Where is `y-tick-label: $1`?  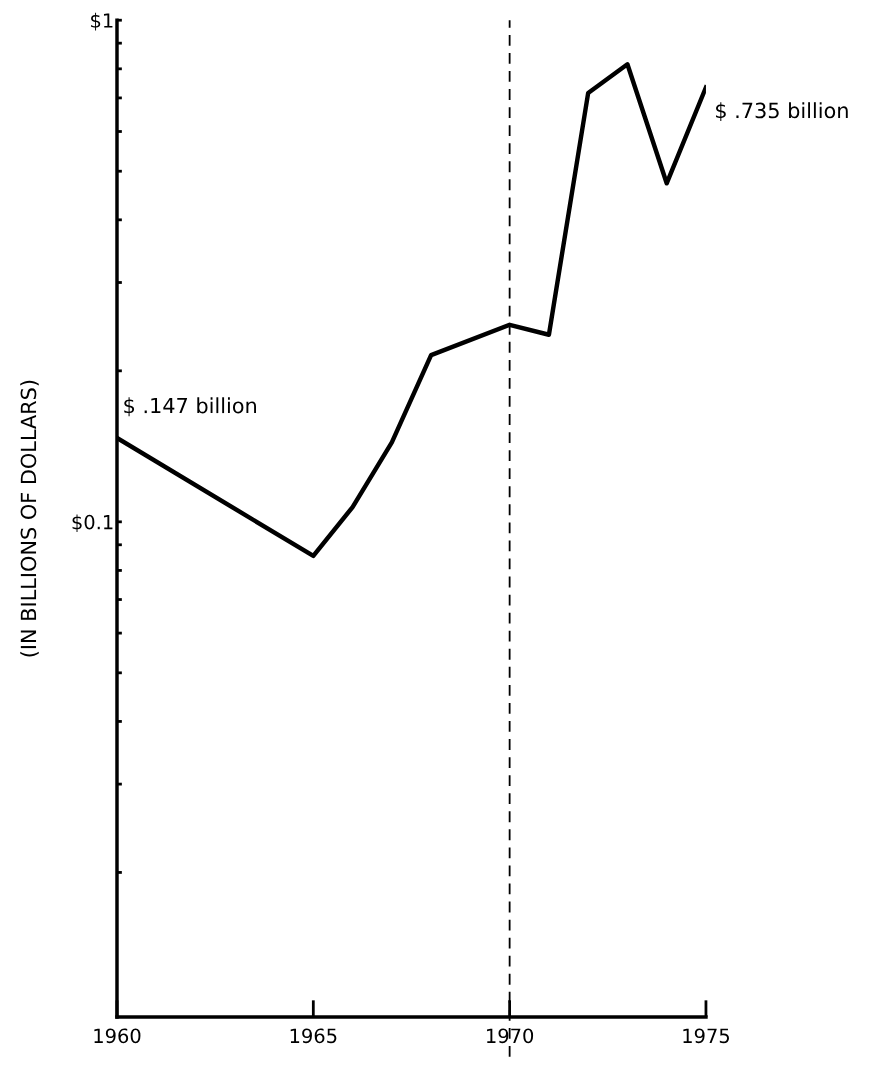
y-tick-label: $1 is located at coordinates (102, 21).